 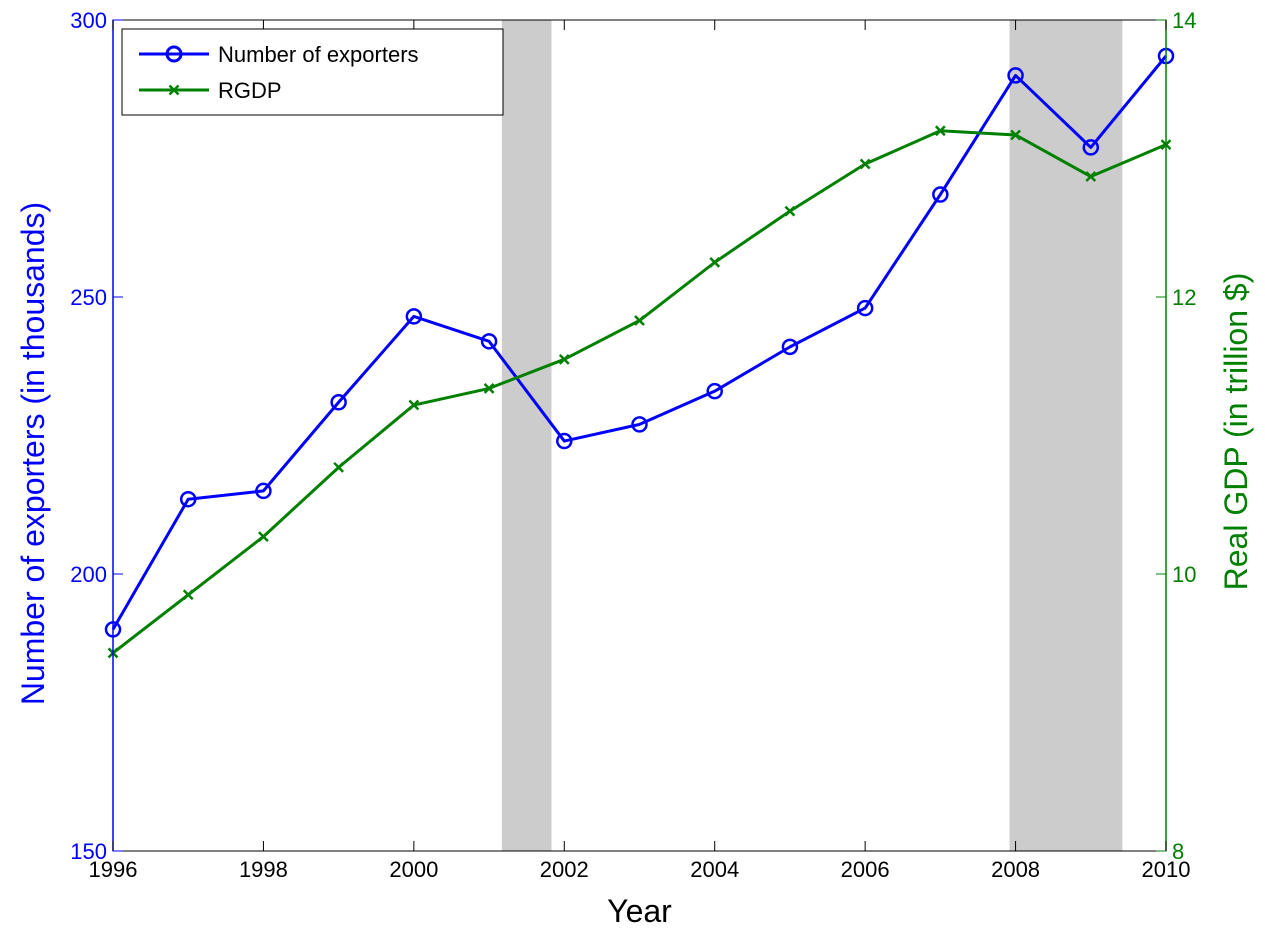 What do you see at coordinates (489, 341) in the screenshot?
I see `exporters-point-2001` at bounding box center [489, 341].